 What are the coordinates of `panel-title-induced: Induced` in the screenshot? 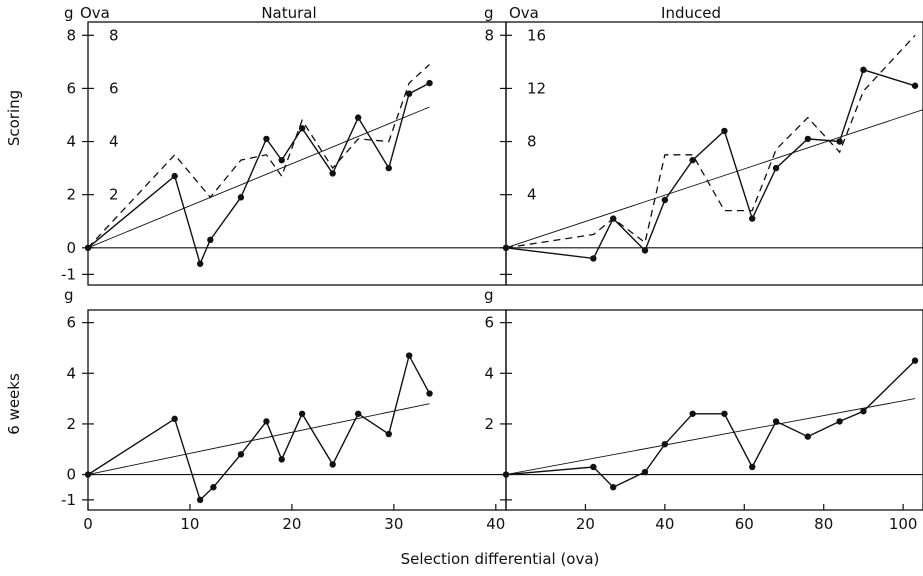 It's located at (691, 13).